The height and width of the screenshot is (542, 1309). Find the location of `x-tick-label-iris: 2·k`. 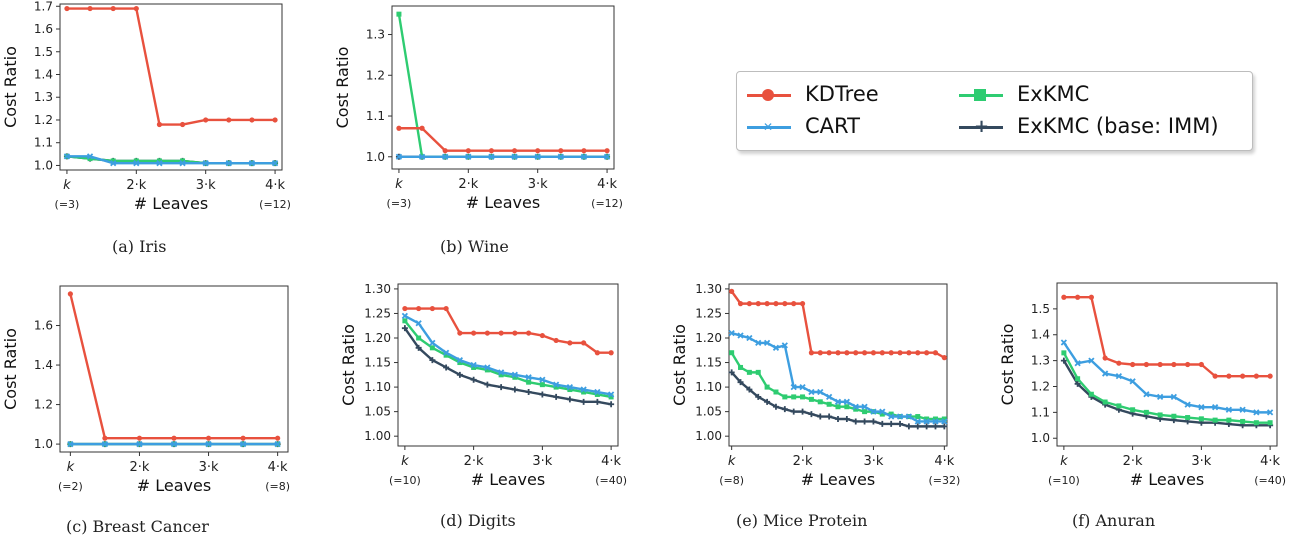

x-tick-label-iris: 2·k is located at coordinates (136, 185).